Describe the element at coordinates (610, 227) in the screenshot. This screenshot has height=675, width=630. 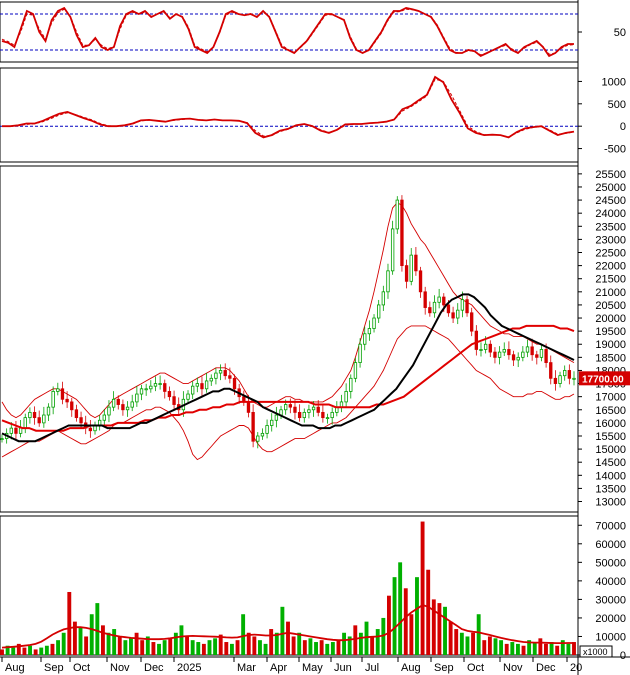
I see `y-tick-label: 23500` at that location.